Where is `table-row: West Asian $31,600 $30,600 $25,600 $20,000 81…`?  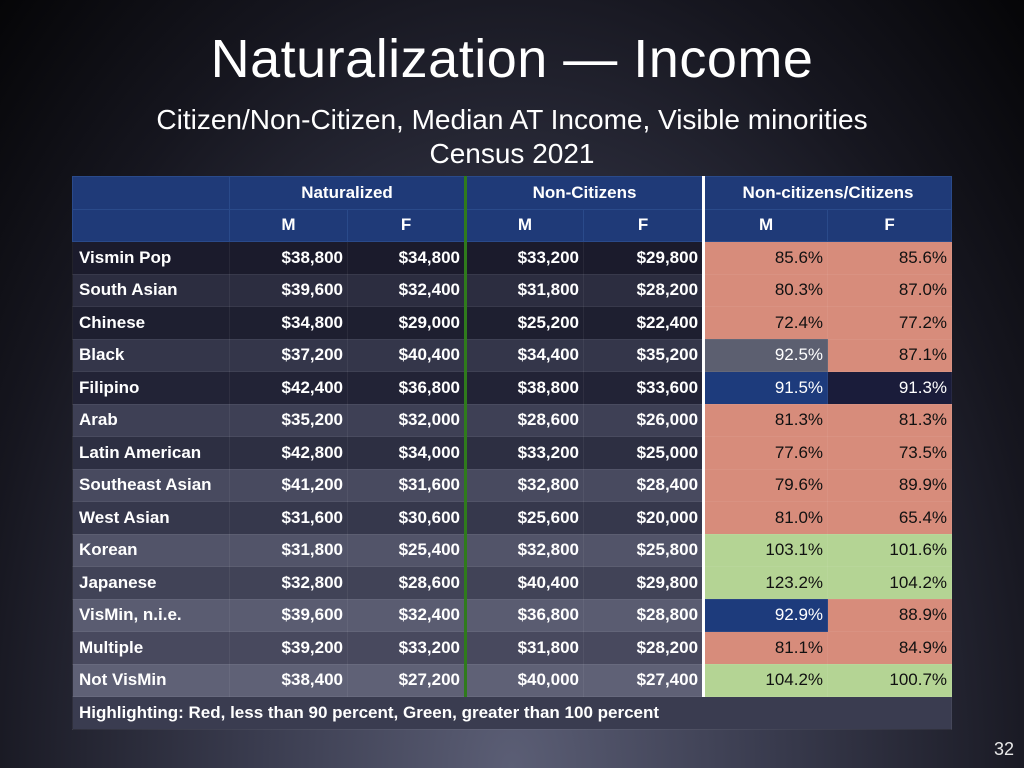 table-row: West Asian $31,600 $30,600 $25,600 $20,000 81… is located at coordinates (512, 518).